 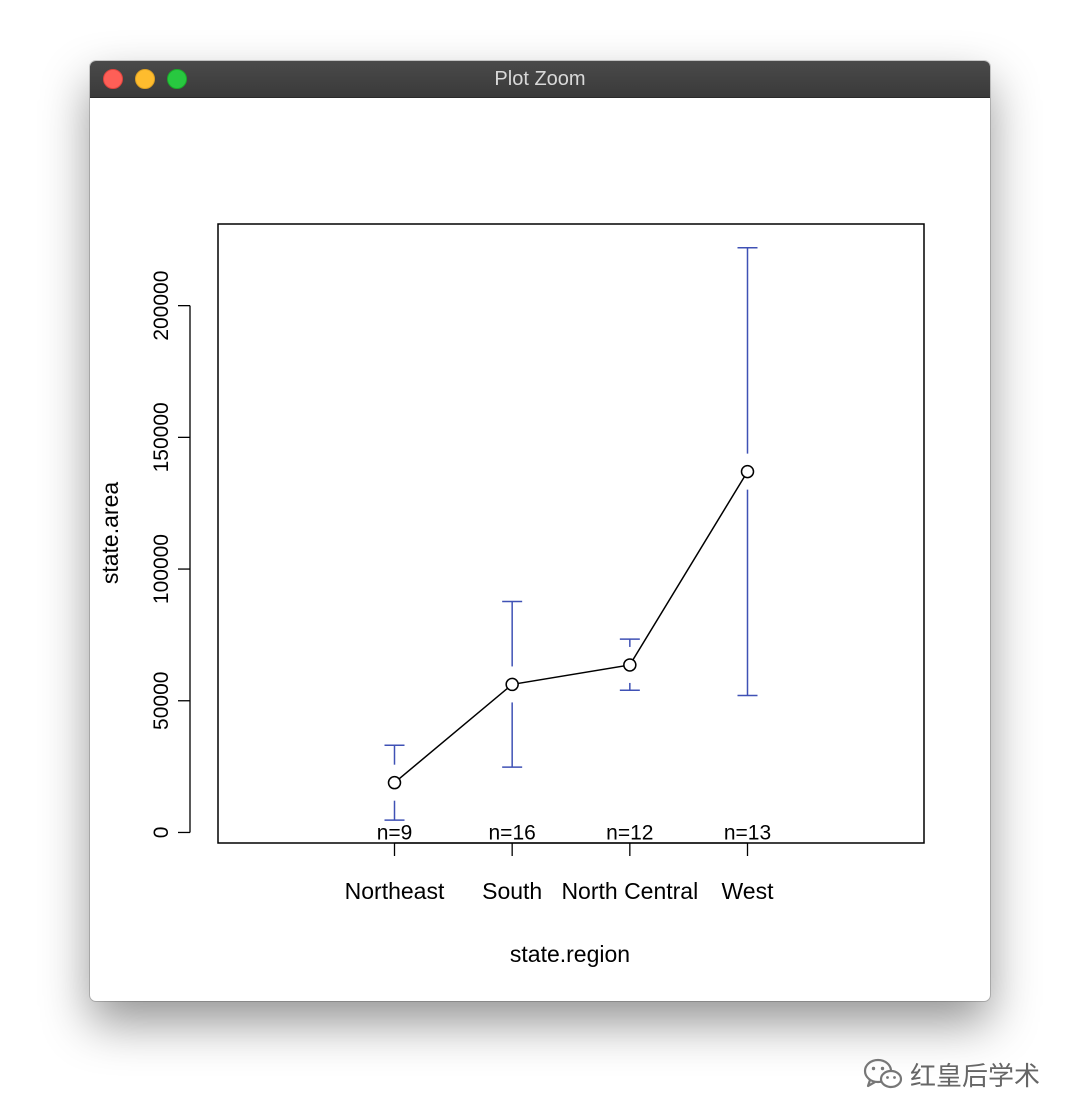 What do you see at coordinates (512, 891) in the screenshot?
I see `x-tick-label: South` at bounding box center [512, 891].